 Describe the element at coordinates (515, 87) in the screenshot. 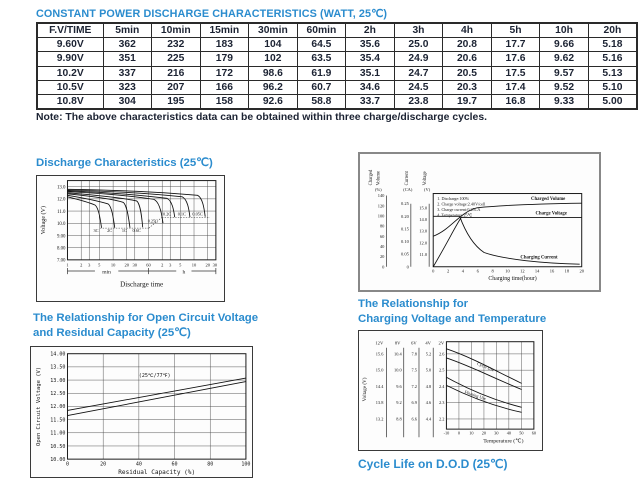

I see `table-cell: 17.4` at that location.